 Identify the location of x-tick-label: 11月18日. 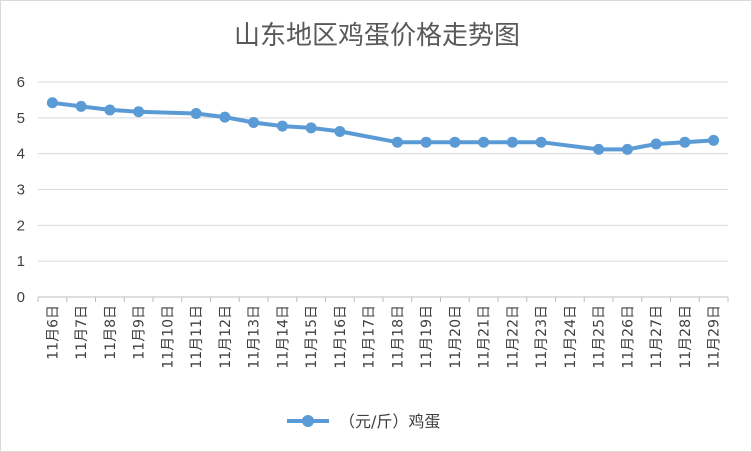
(398, 337).